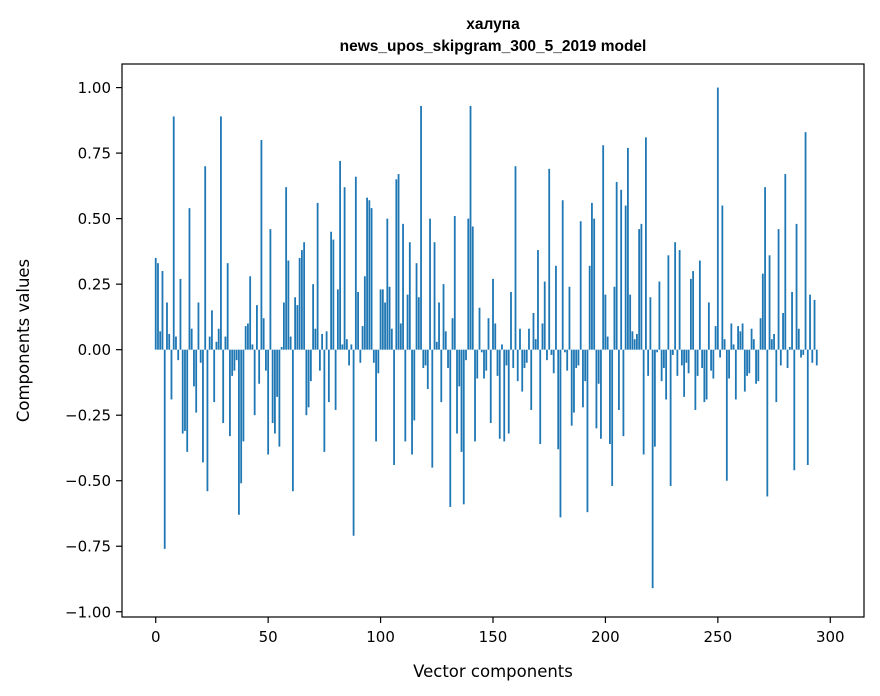 Image resolution: width=880 pixels, height=696 pixels. What do you see at coordinates (94, 154) in the screenshot?
I see `y-tick-label: 0.75` at bounding box center [94, 154].